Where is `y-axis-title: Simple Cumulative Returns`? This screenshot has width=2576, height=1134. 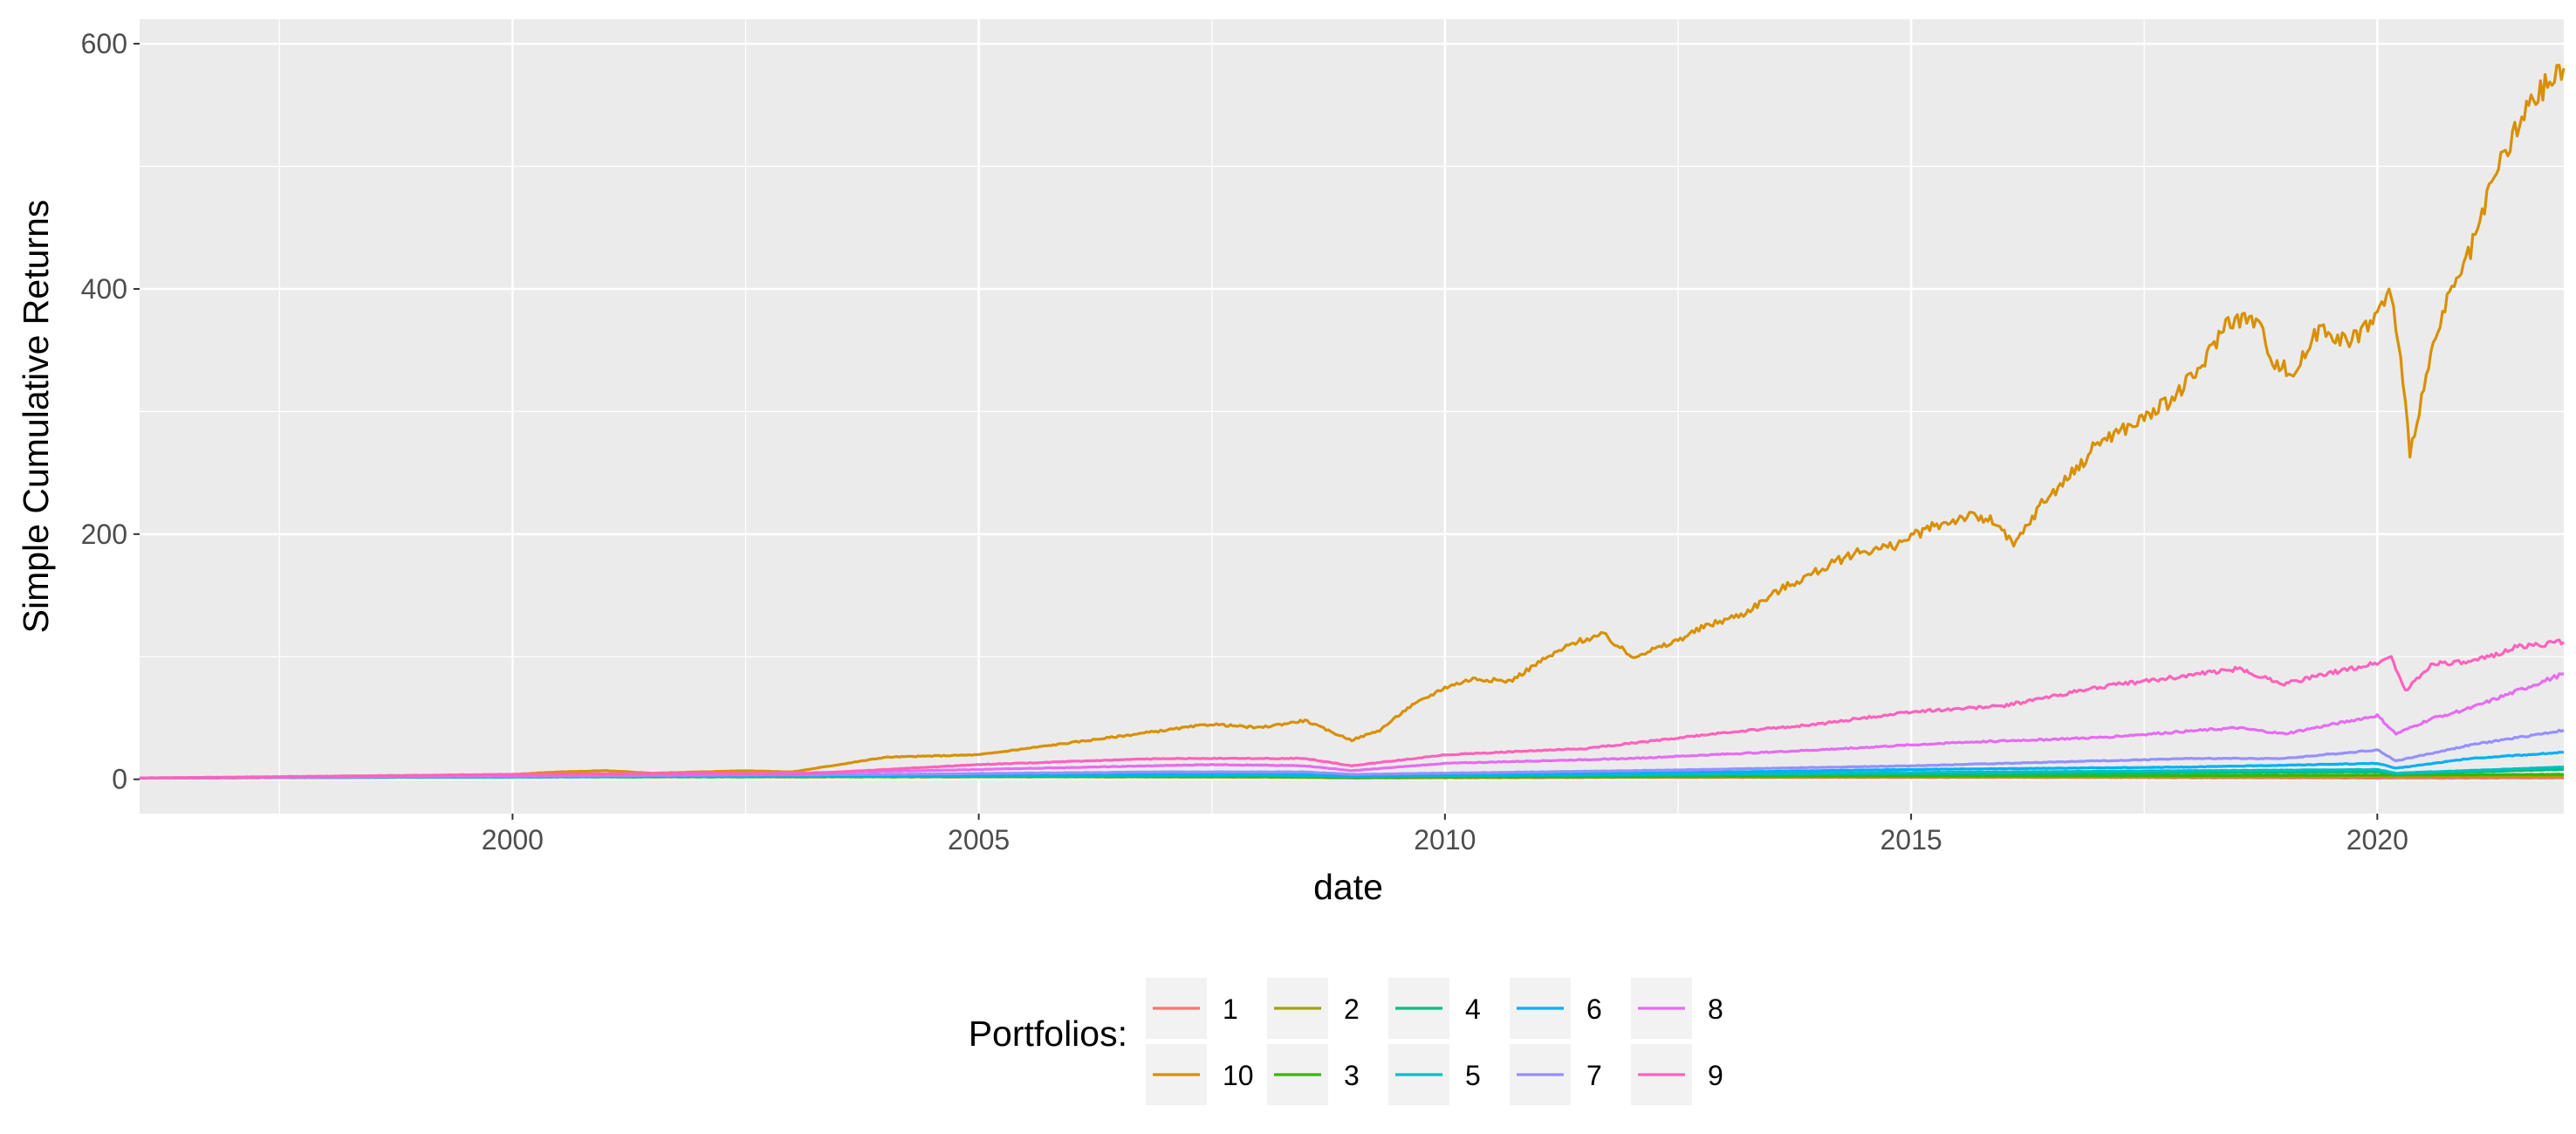
y-axis-title: Simple Cumulative Returns is located at coordinates (36, 417).